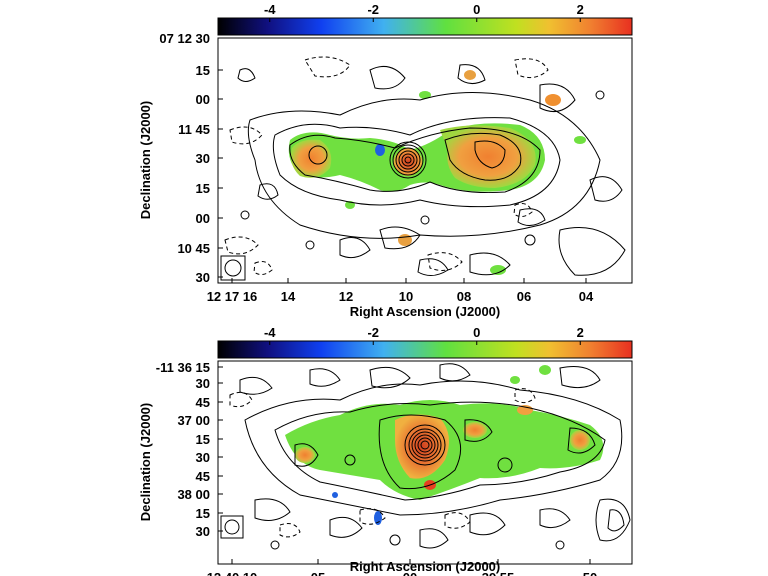  I want to click on top-beam-ellipse, so click(233, 268).